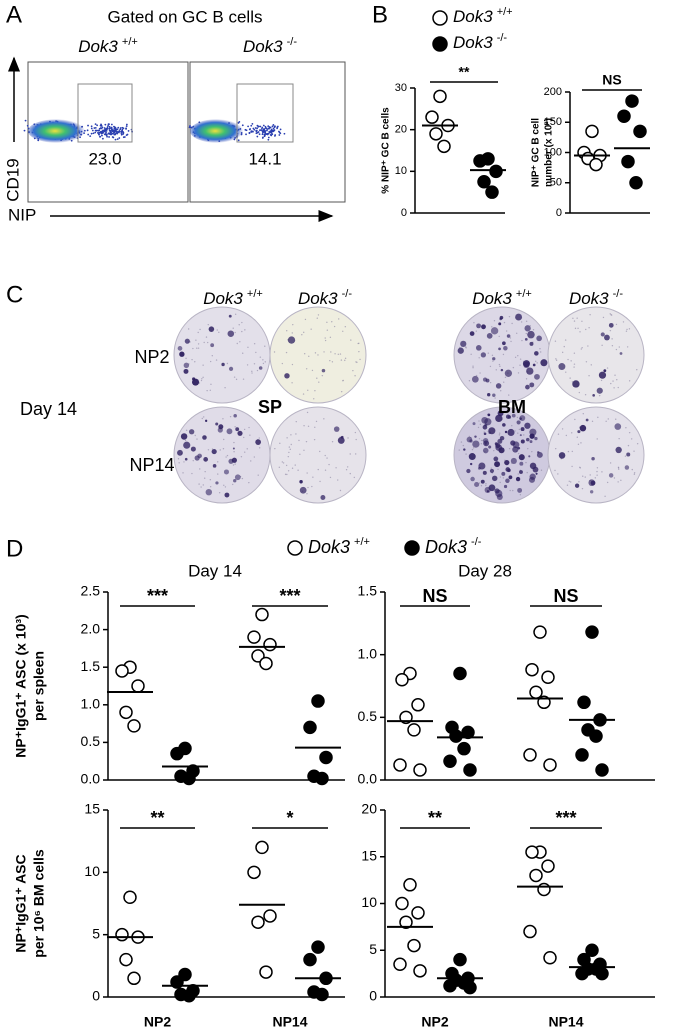  I want to click on y-tick-label: 150, so click(553, 122).